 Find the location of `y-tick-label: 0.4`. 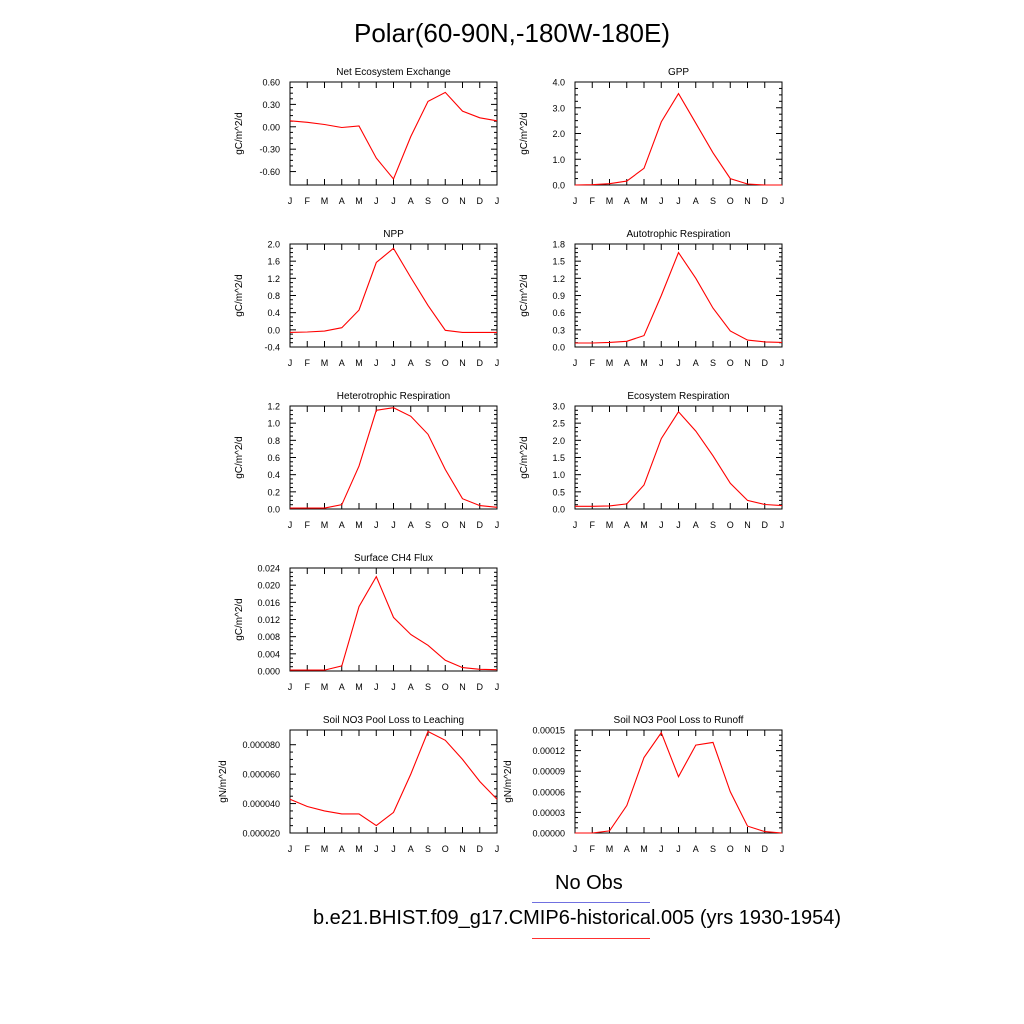

y-tick-label: 0.4 is located at coordinates (273, 475).